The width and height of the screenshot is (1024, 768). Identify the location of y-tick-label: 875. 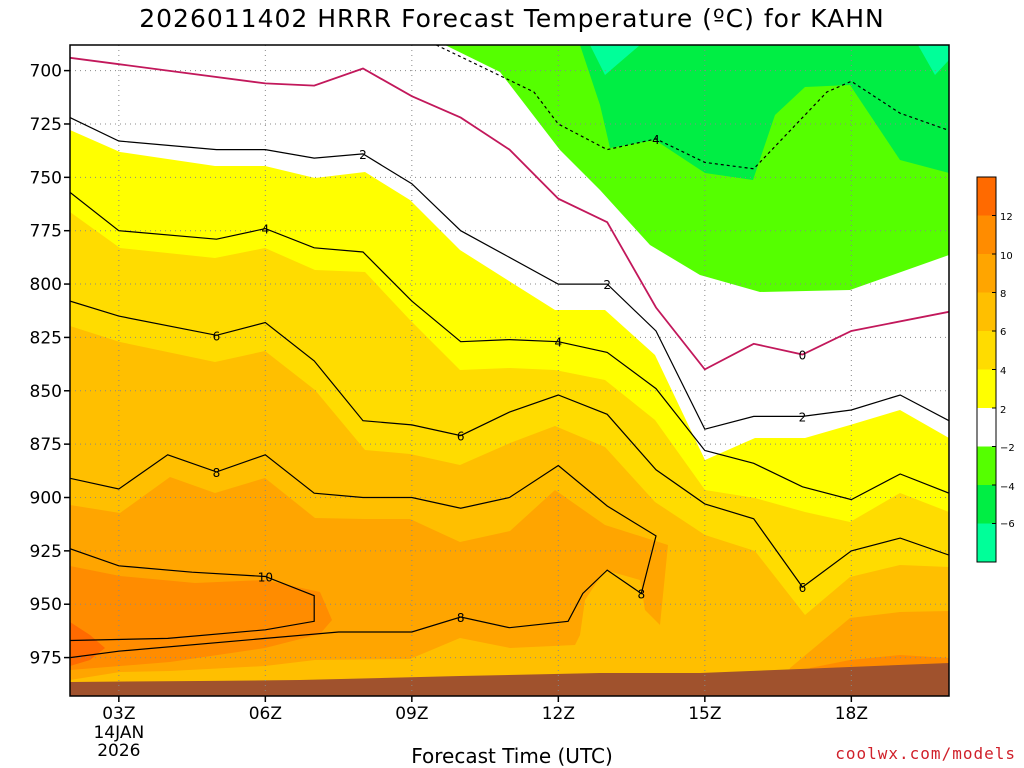
(46, 445).